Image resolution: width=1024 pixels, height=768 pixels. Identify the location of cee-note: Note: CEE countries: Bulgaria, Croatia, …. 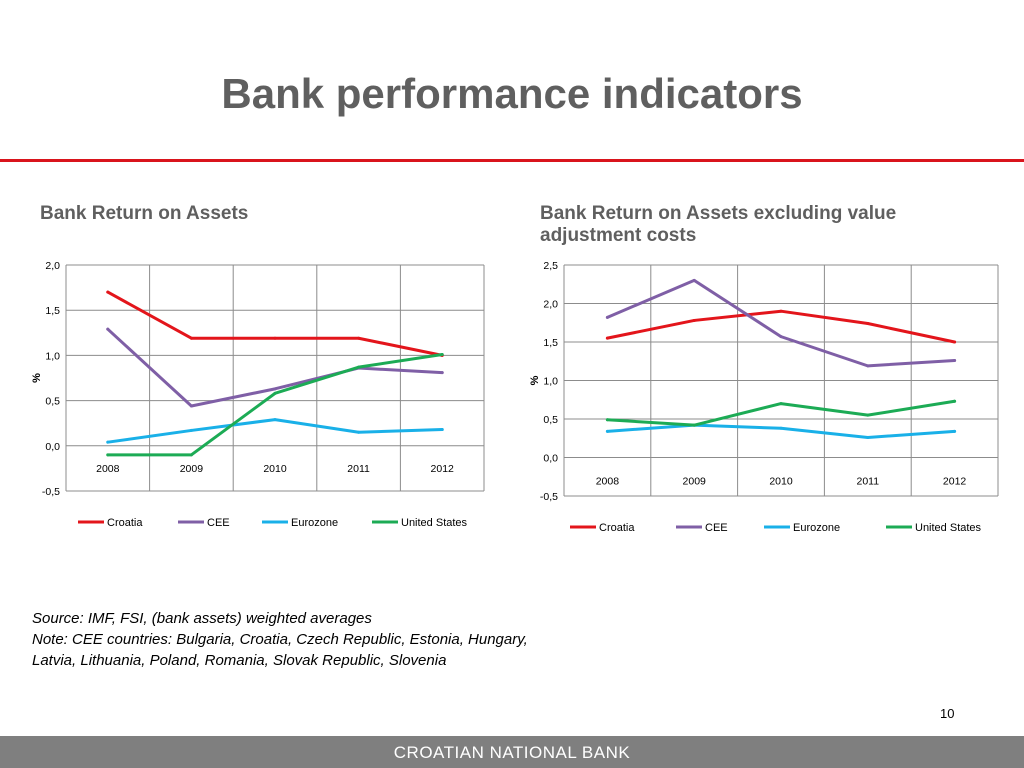
(280, 650).